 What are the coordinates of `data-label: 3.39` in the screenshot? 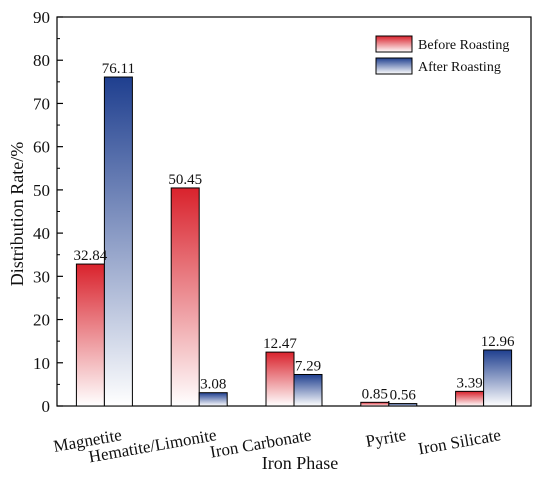 It's located at (469, 383).